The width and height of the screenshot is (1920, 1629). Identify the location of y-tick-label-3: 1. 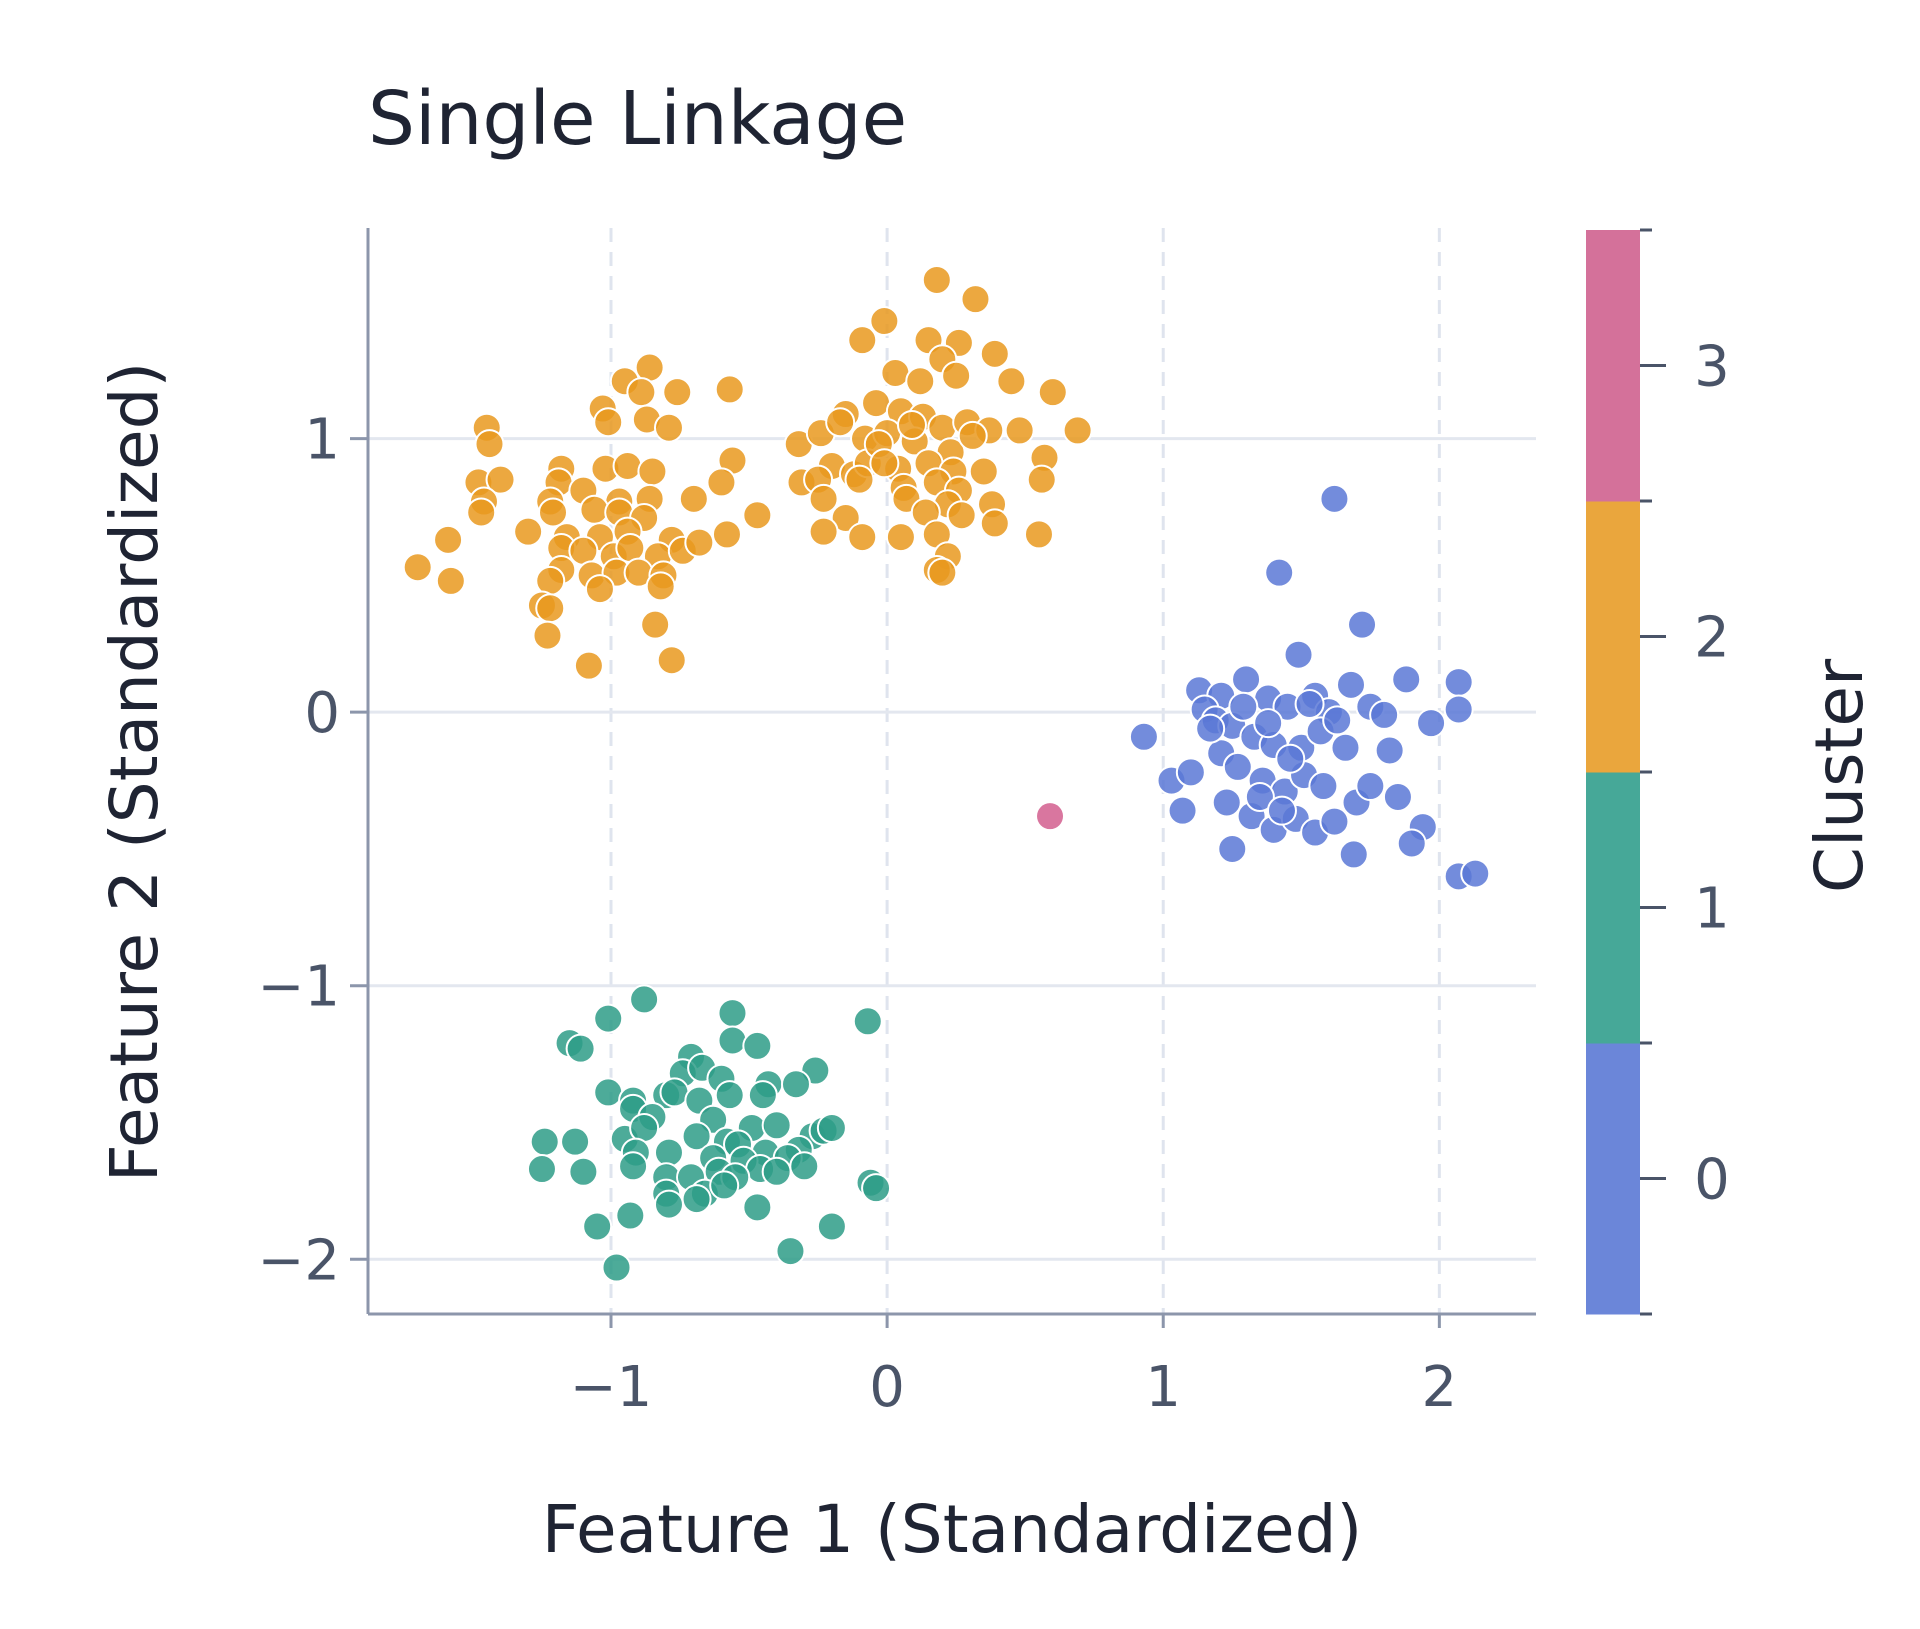
(322, 440).